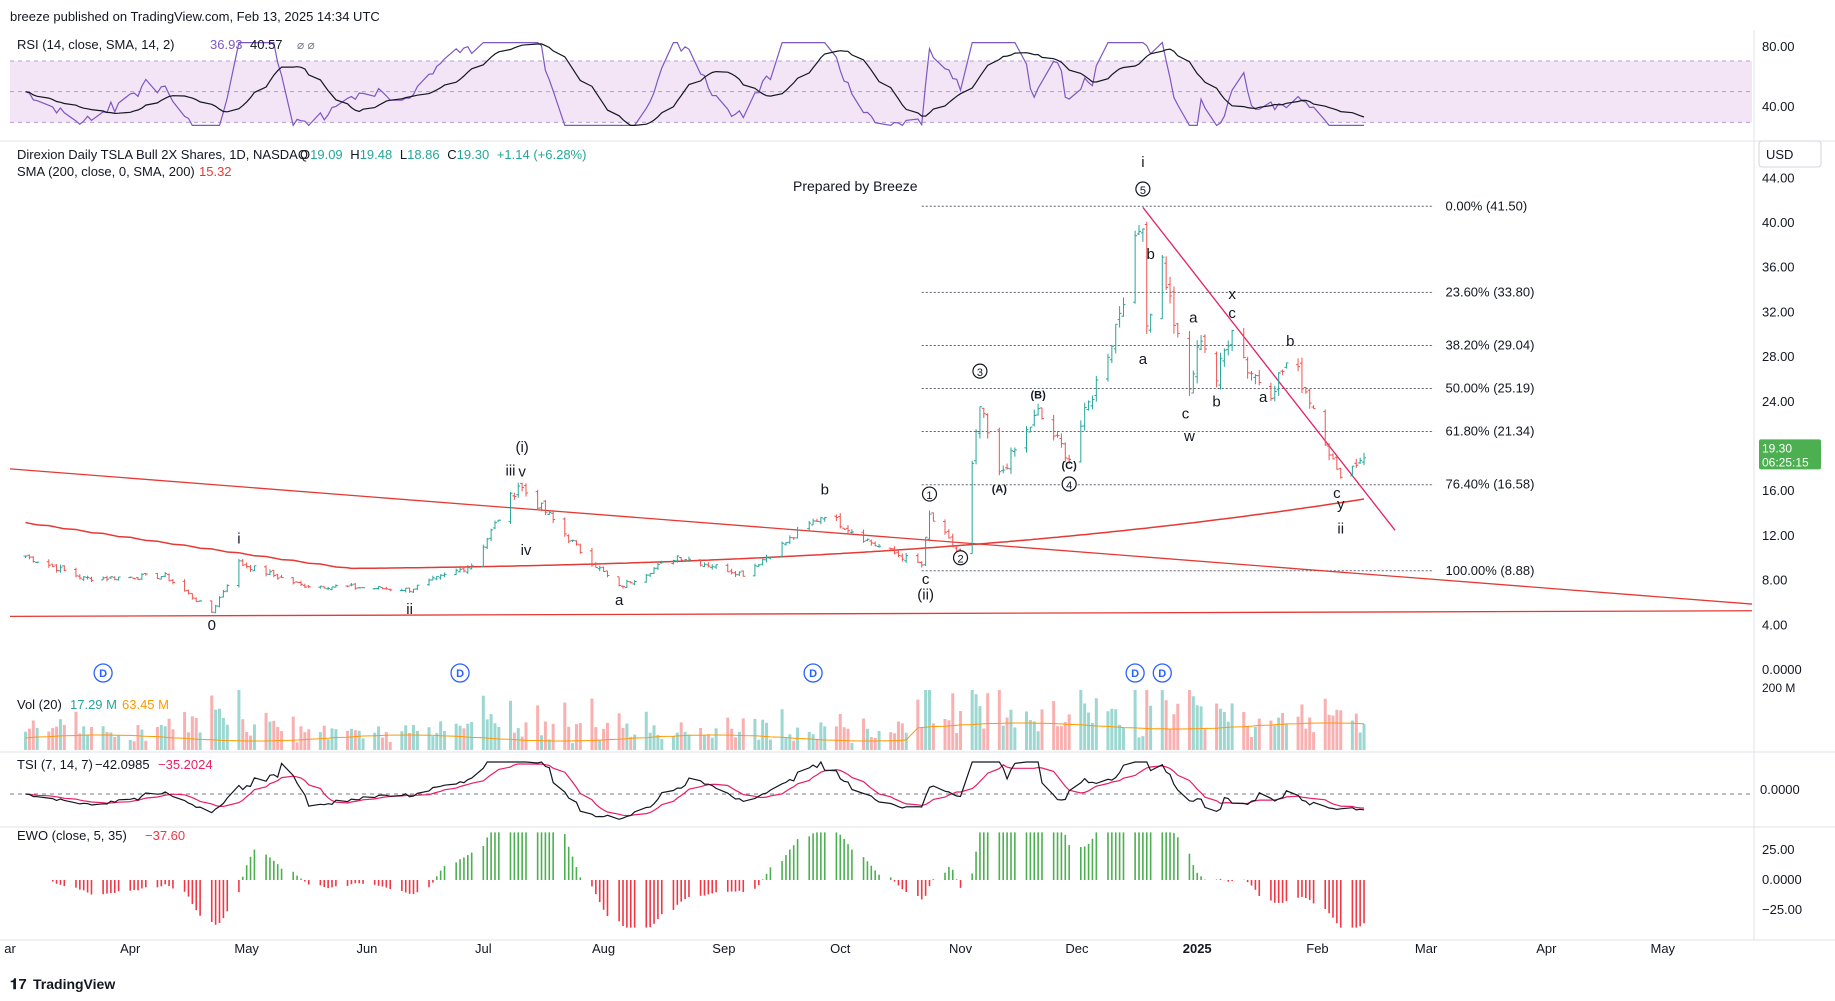 The image size is (1835, 1001). Describe the element at coordinates (510, 471) in the screenshot. I see `wave-text: iii` at that location.